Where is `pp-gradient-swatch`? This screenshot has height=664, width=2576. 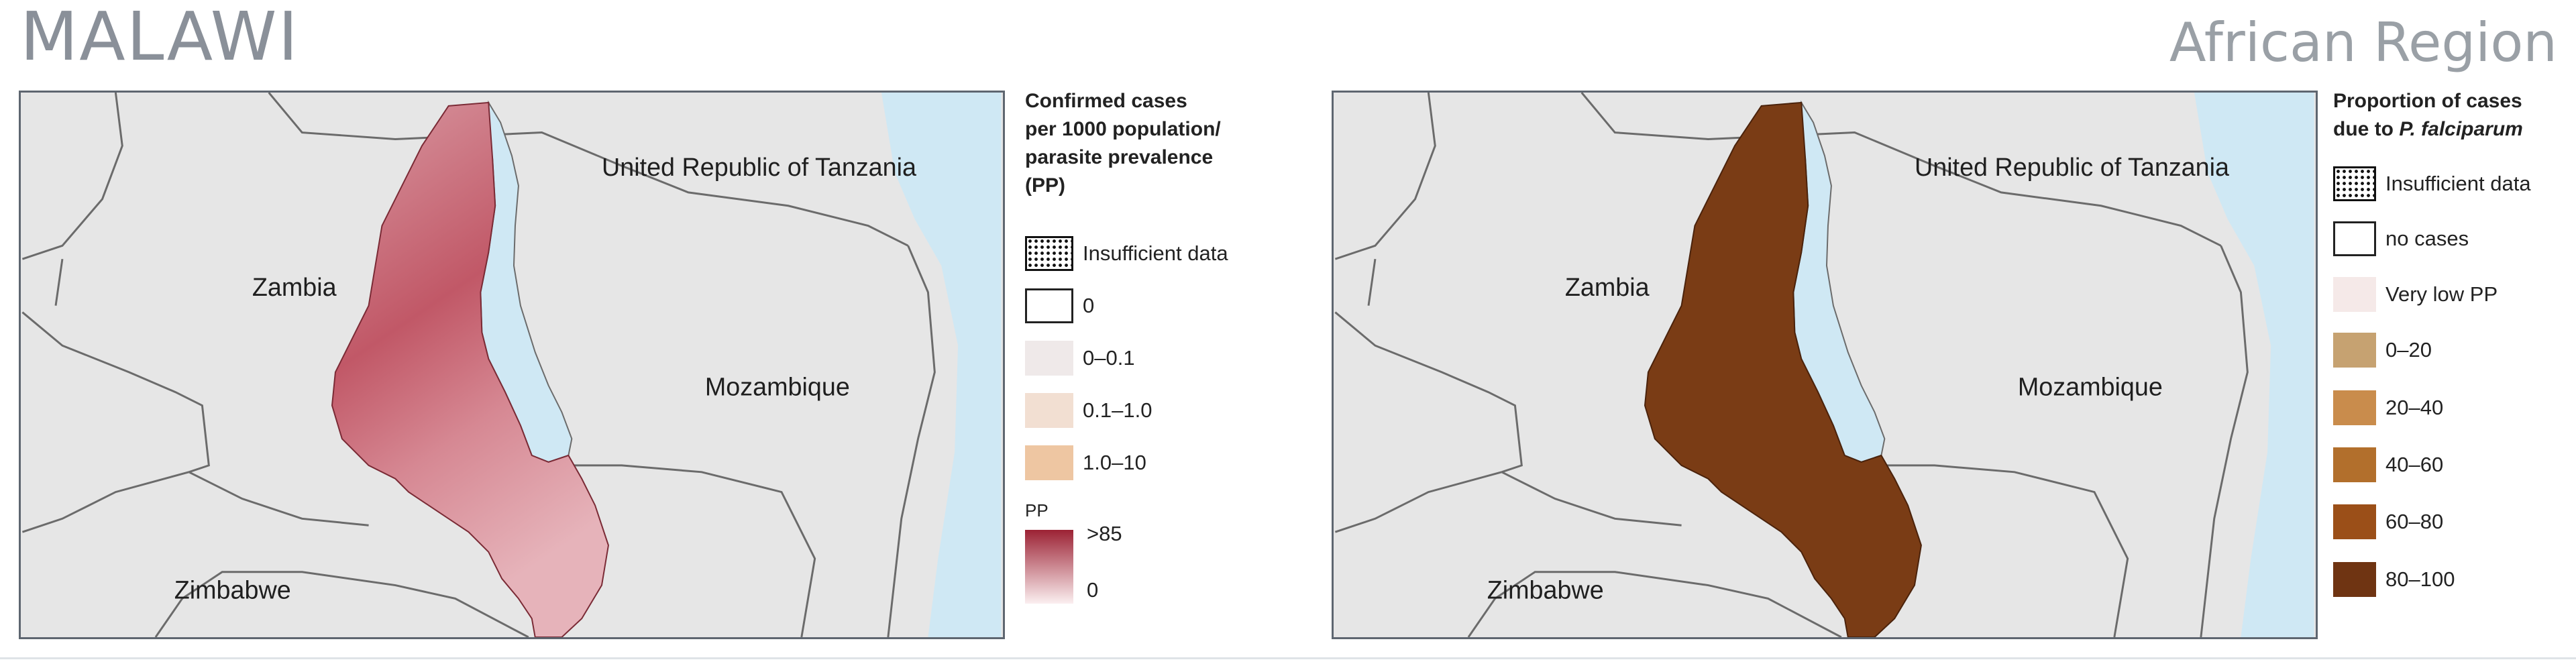 pp-gradient-swatch is located at coordinates (1049, 567).